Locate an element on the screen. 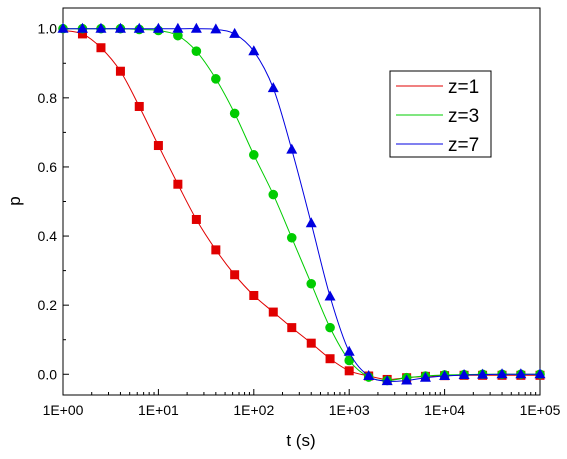 The image size is (567, 459). legend-label-z3: z=3 is located at coordinates (463, 116).